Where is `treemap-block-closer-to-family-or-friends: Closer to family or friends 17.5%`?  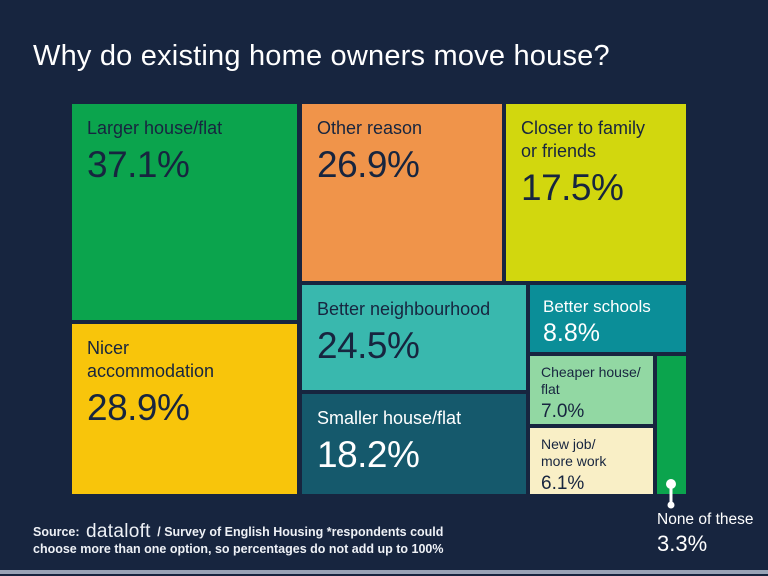 treemap-block-closer-to-family-or-friends: Closer to family or friends 17.5% is located at coordinates (596, 192).